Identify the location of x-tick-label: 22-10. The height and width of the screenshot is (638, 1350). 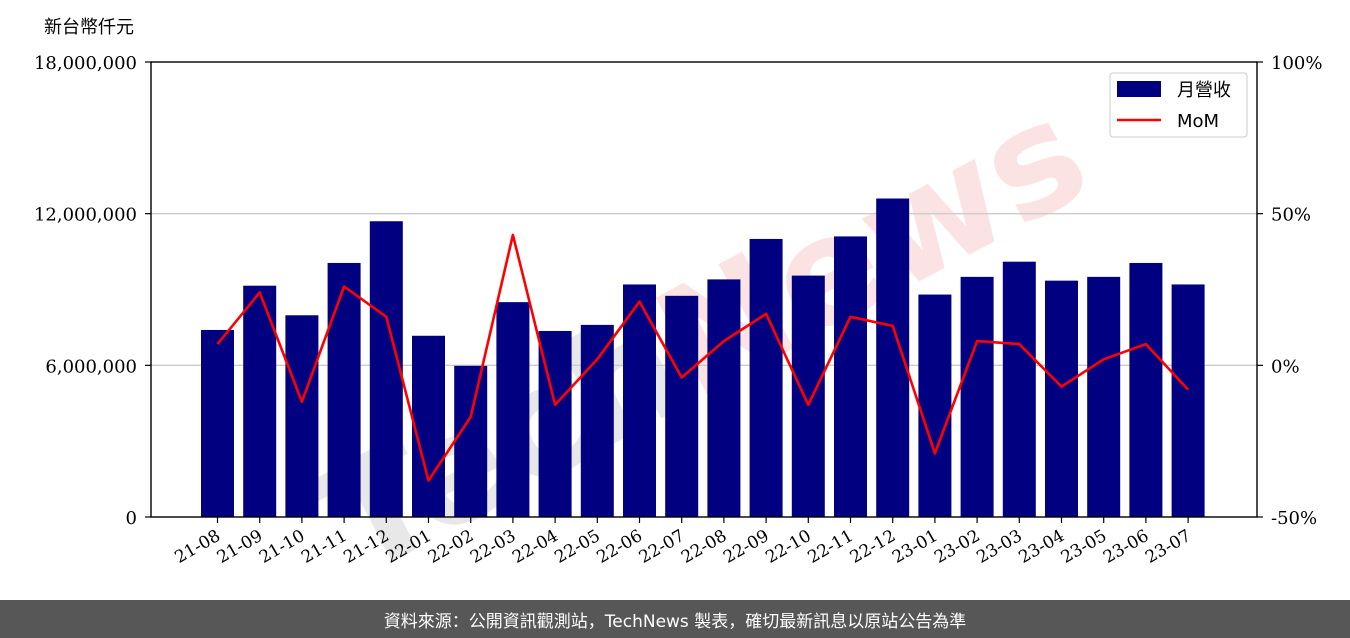
(788, 547).